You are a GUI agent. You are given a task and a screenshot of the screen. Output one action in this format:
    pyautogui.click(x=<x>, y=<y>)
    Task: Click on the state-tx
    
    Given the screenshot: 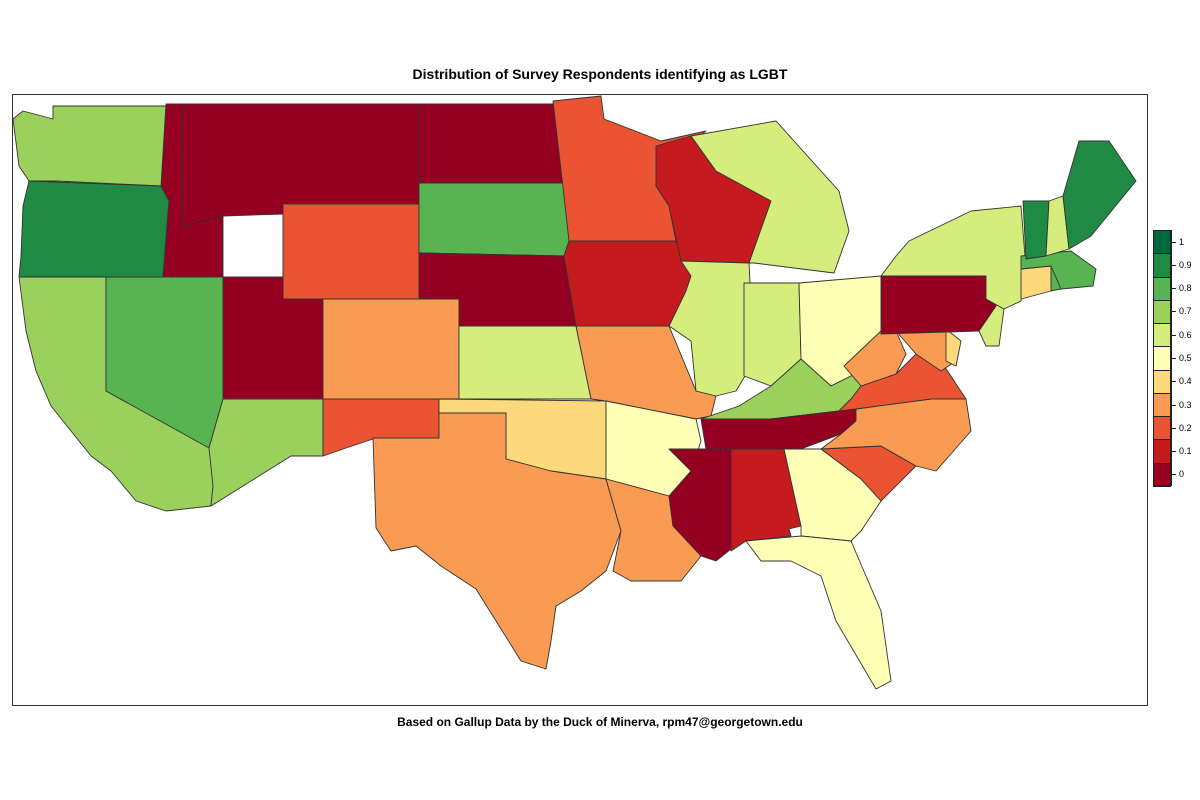 What is the action you would take?
    pyautogui.click(x=497, y=541)
    